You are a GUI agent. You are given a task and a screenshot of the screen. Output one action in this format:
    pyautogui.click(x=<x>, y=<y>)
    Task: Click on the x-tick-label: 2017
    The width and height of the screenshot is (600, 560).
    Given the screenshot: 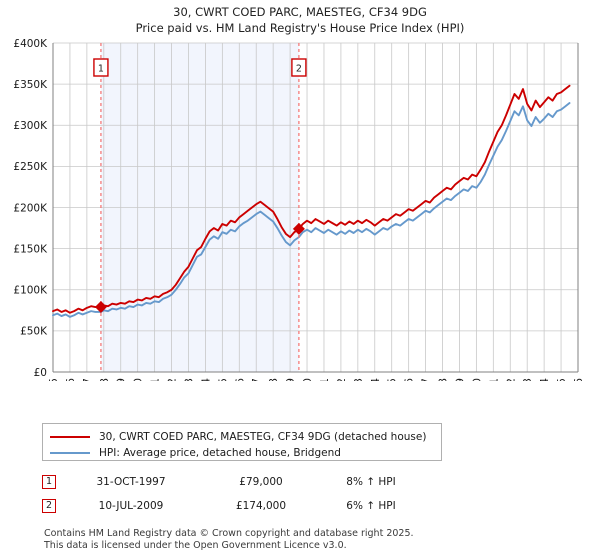 What is the action you would take?
    pyautogui.click(x=427, y=379)
    